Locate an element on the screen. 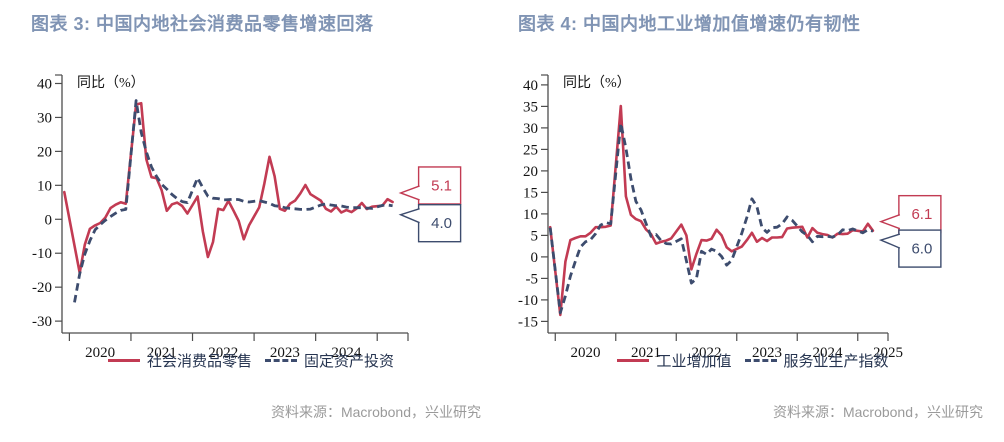 The image size is (1004, 442). y-tick-label: -20 is located at coordinates (42, 288).